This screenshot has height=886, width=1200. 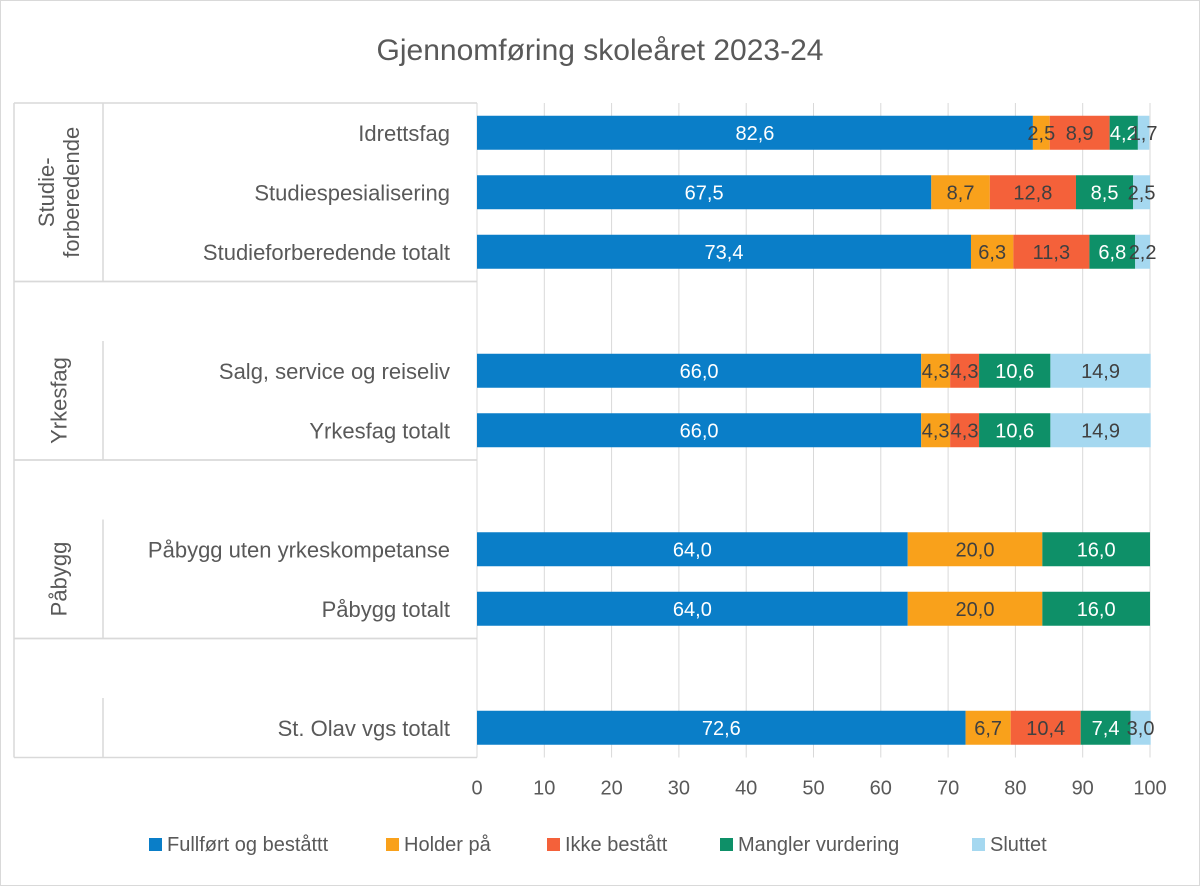 I want to click on data-label: 67,5, so click(x=704, y=193).